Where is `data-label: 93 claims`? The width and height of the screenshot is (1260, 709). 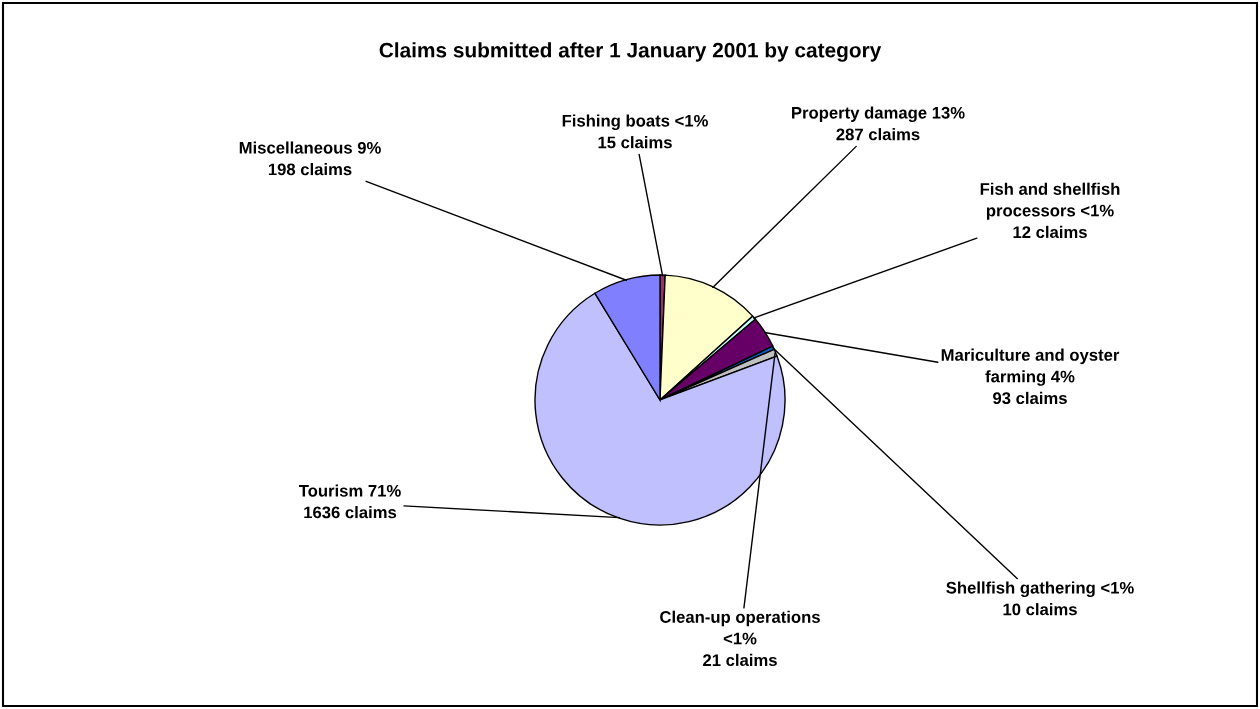 data-label: 93 claims is located at coordinates (1030, 398).